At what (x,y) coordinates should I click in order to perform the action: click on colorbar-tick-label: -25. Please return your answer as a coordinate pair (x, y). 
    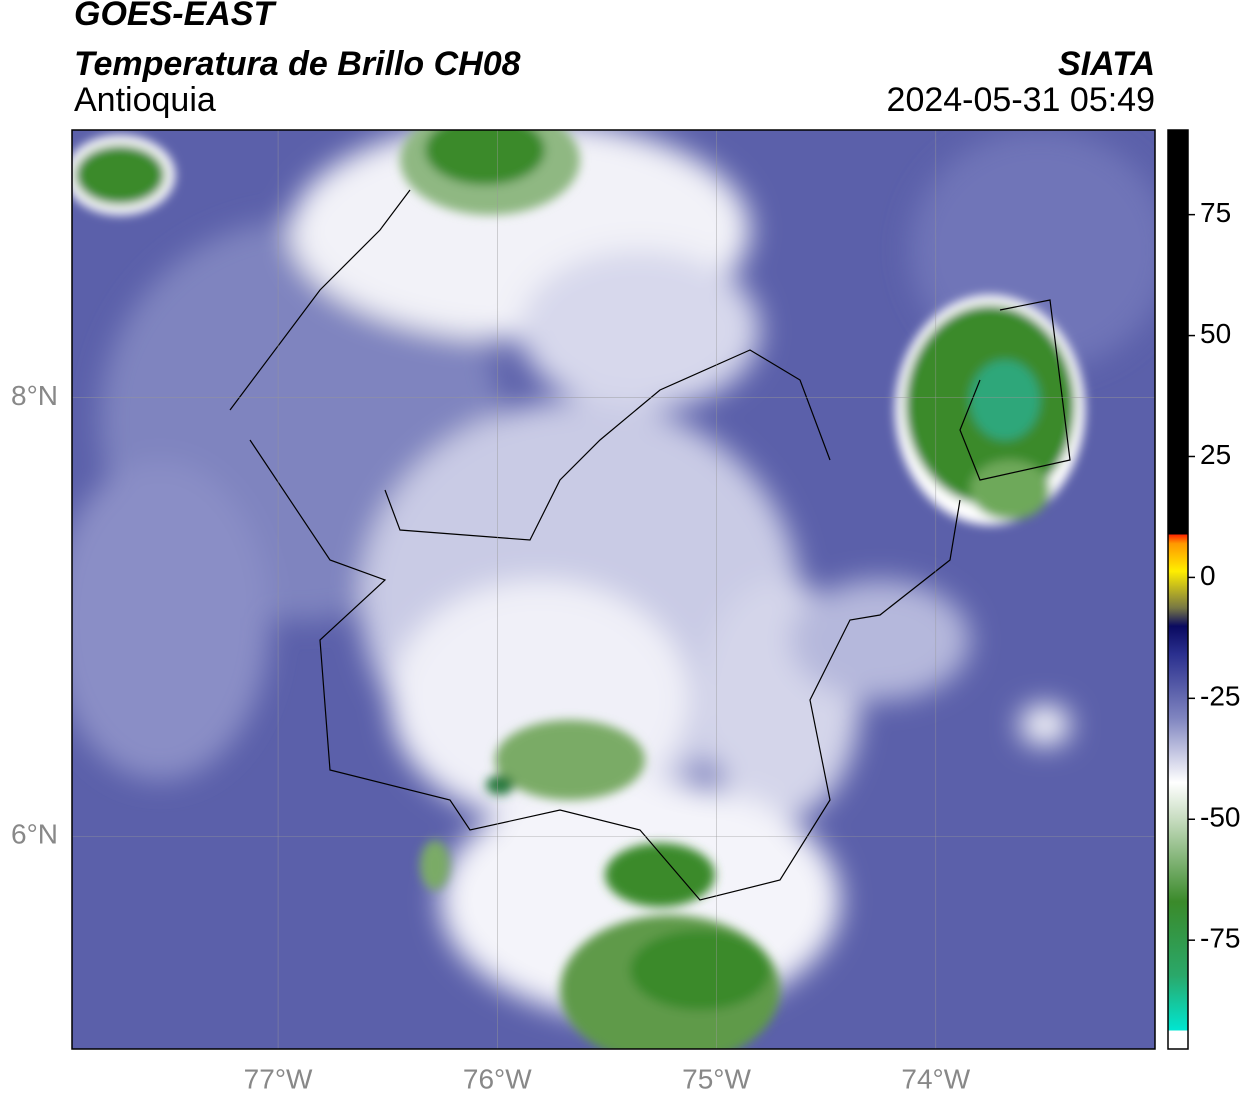
    Looking at the image, I should click on (1220, 696).